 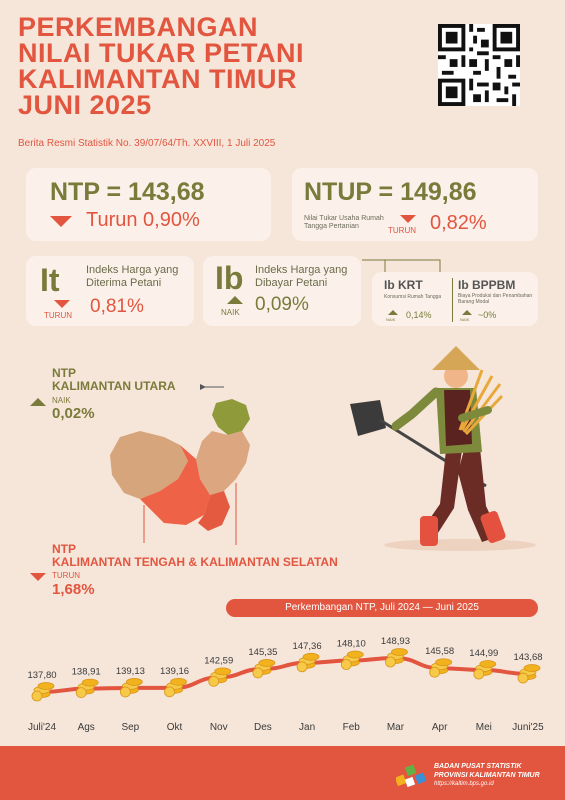 What do you see at coordinates (64, 373) in the screenshot?
I see `kaltara-ntp: NTP` at bounding box center [64, 373].